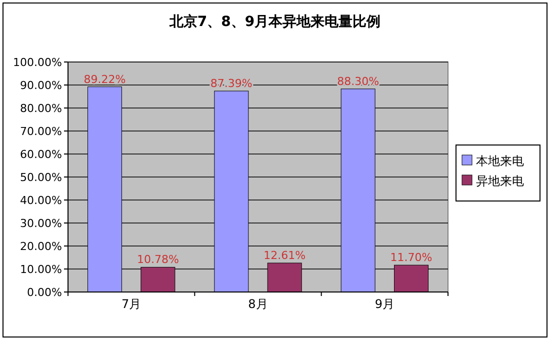  I want to click on y-tick-label: 100.00%, so click(37, 62).